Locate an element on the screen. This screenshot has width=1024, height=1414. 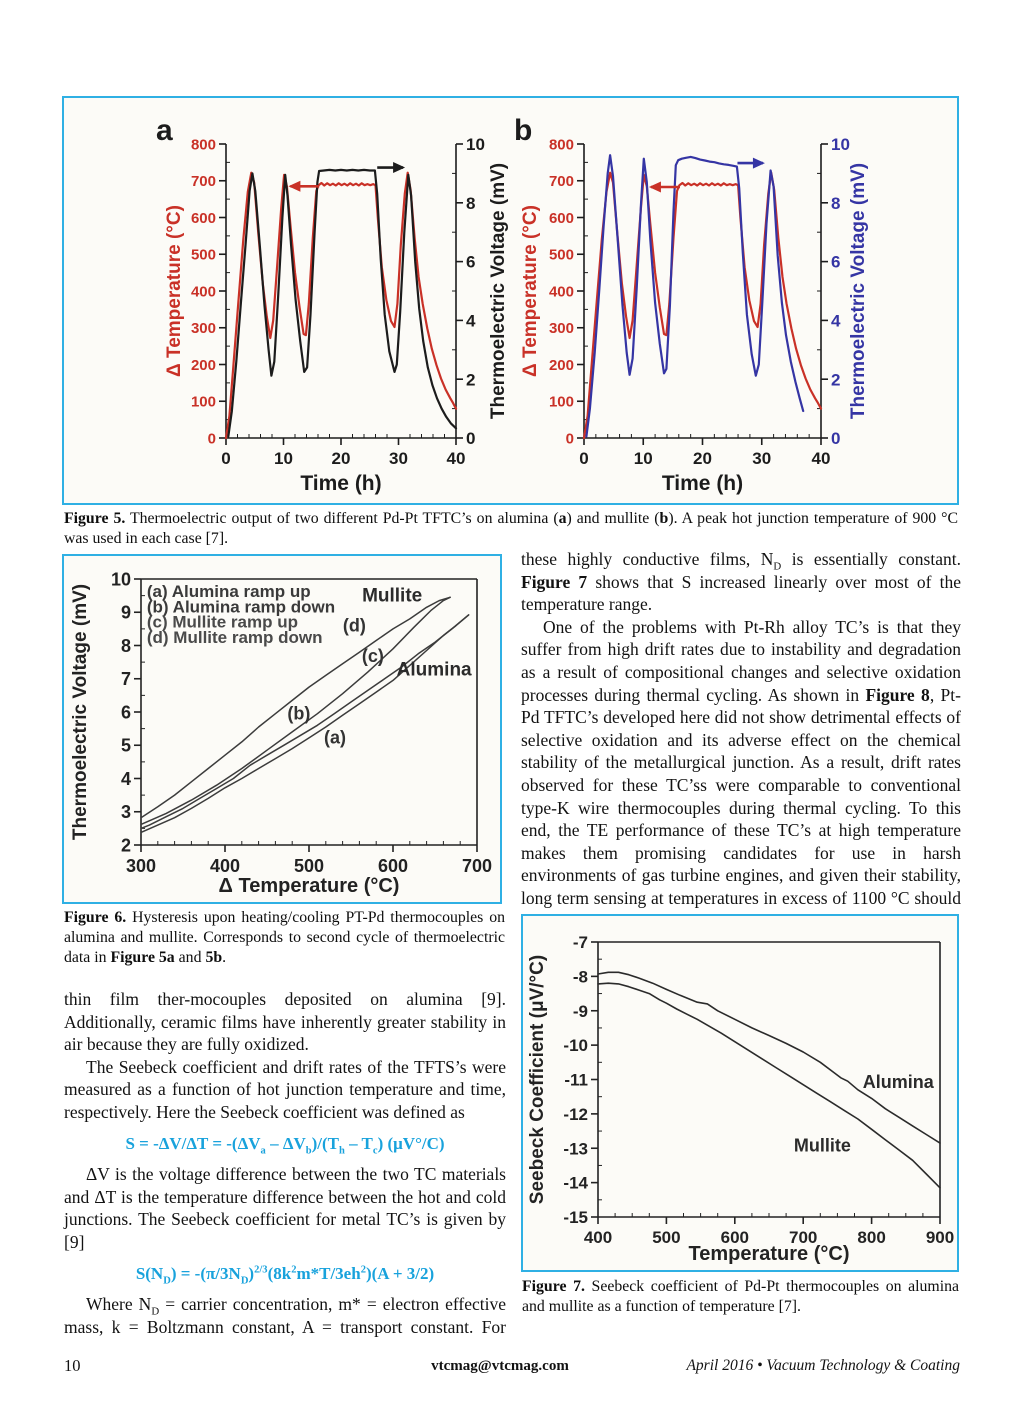
text-segment: 5b is located at coordinates (214, 957).